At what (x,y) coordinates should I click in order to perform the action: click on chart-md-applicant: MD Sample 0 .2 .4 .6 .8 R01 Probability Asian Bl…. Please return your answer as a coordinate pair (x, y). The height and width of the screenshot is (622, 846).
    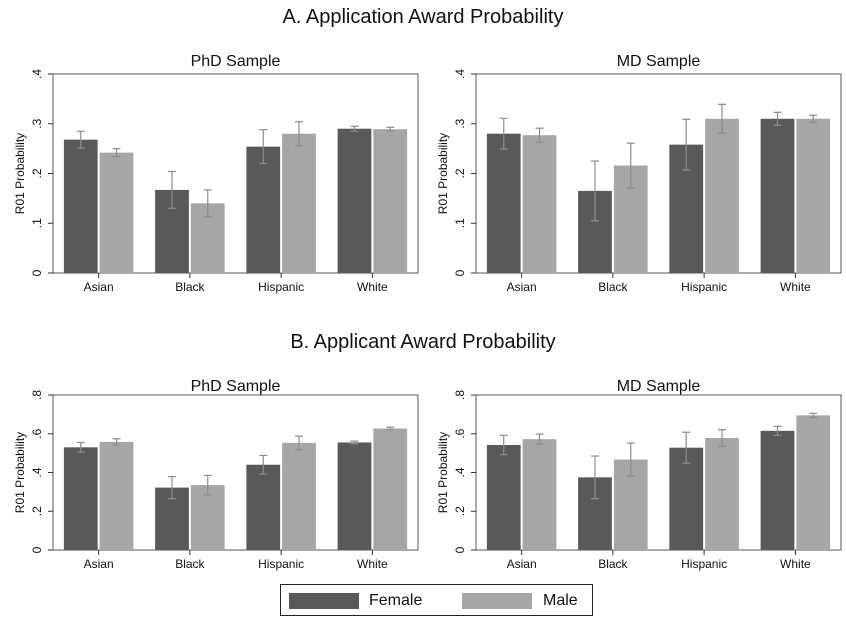
    Looking at the image, I should click on (639, 474).